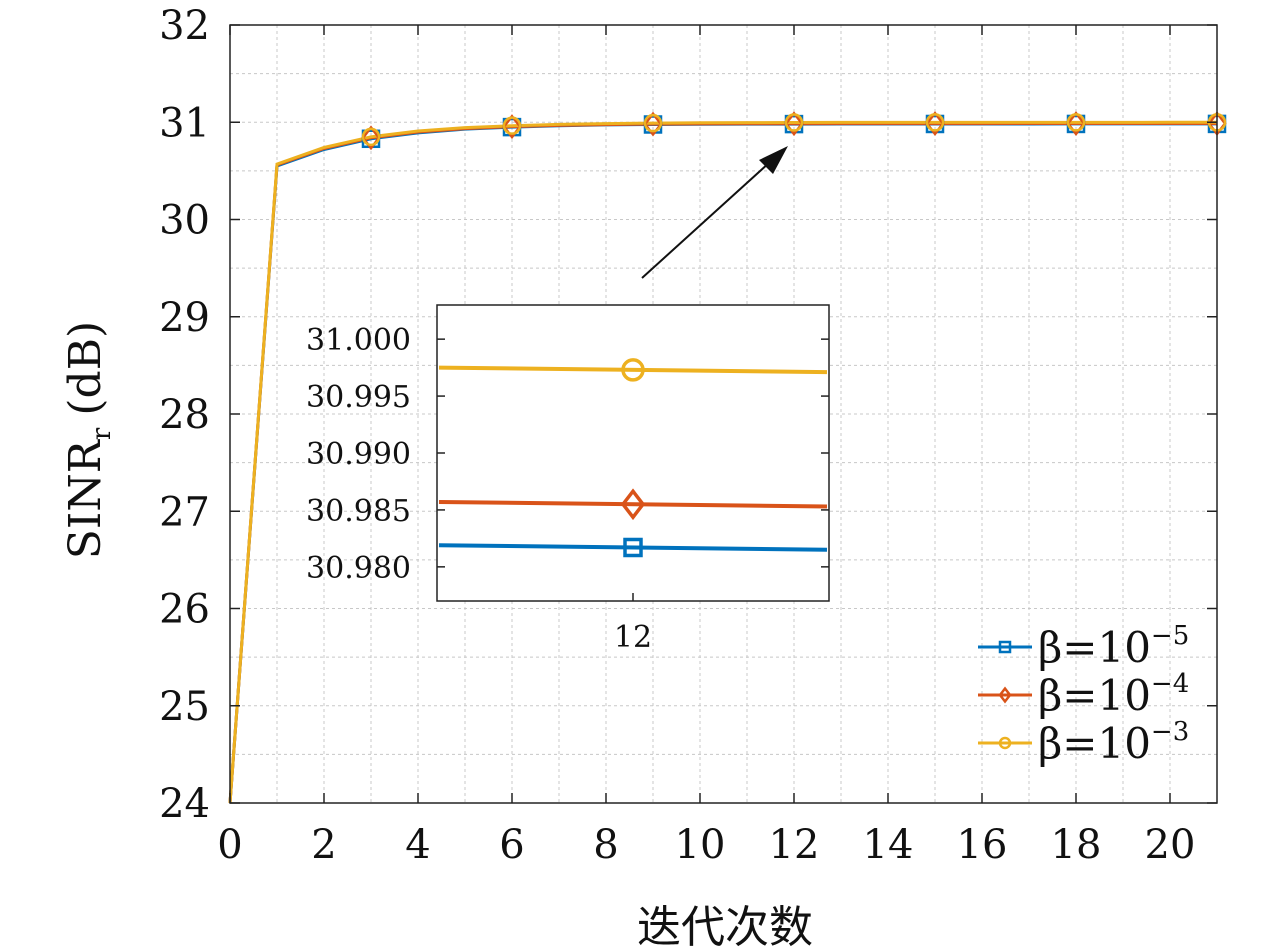  What do you see at coordinates (85, 498) in the screenshot?
I see `y-axis-label-main: SINR` at bounding box center [85, 498].